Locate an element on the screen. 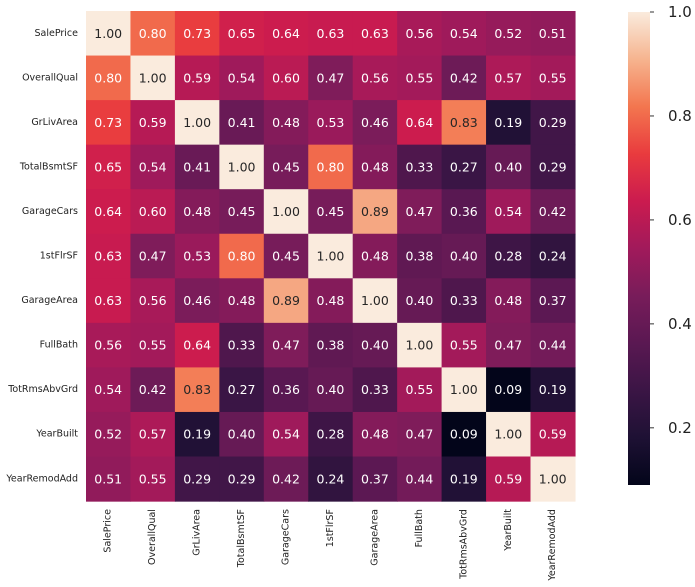  cell-value-label: 0.46 is located at coordinates (375, 122).